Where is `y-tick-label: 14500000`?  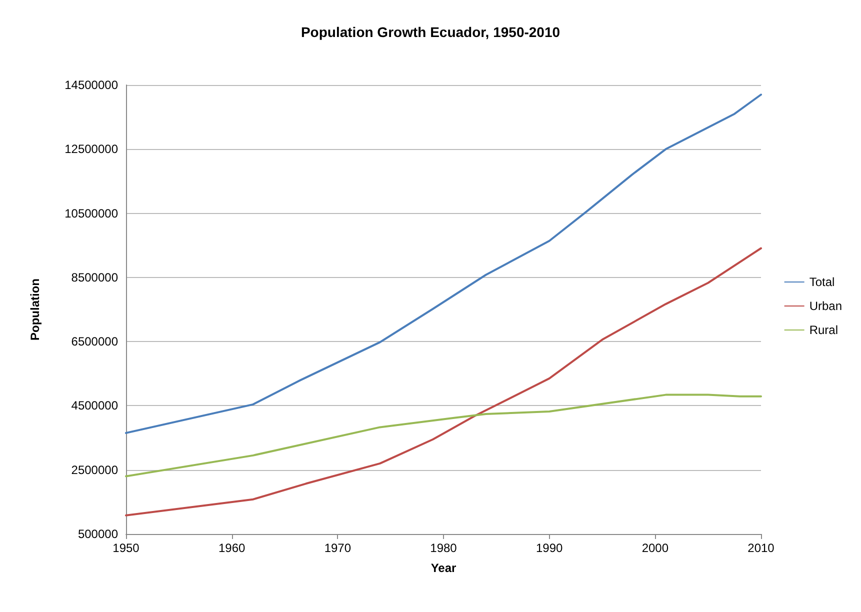
y-tick-label: 14500000 is located at coordinates (91, 85).